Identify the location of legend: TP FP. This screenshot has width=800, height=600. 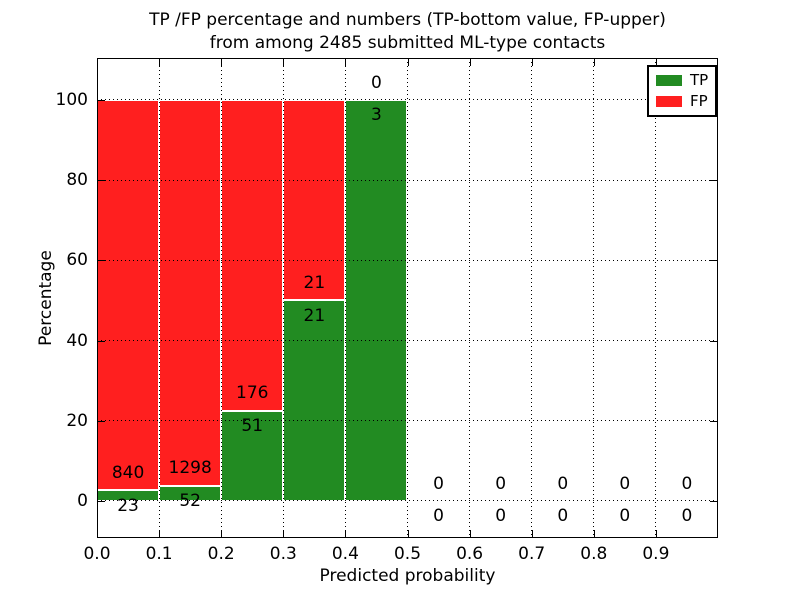
(682, 91).